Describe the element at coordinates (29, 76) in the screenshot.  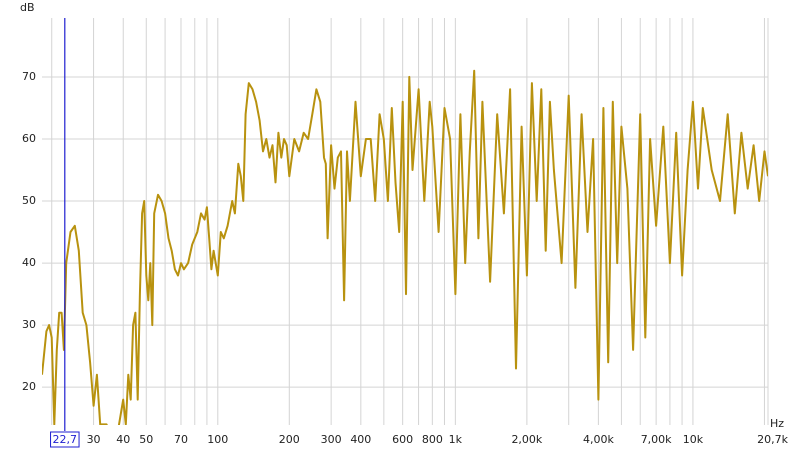
I see `y-tick-label: 70` at that location.